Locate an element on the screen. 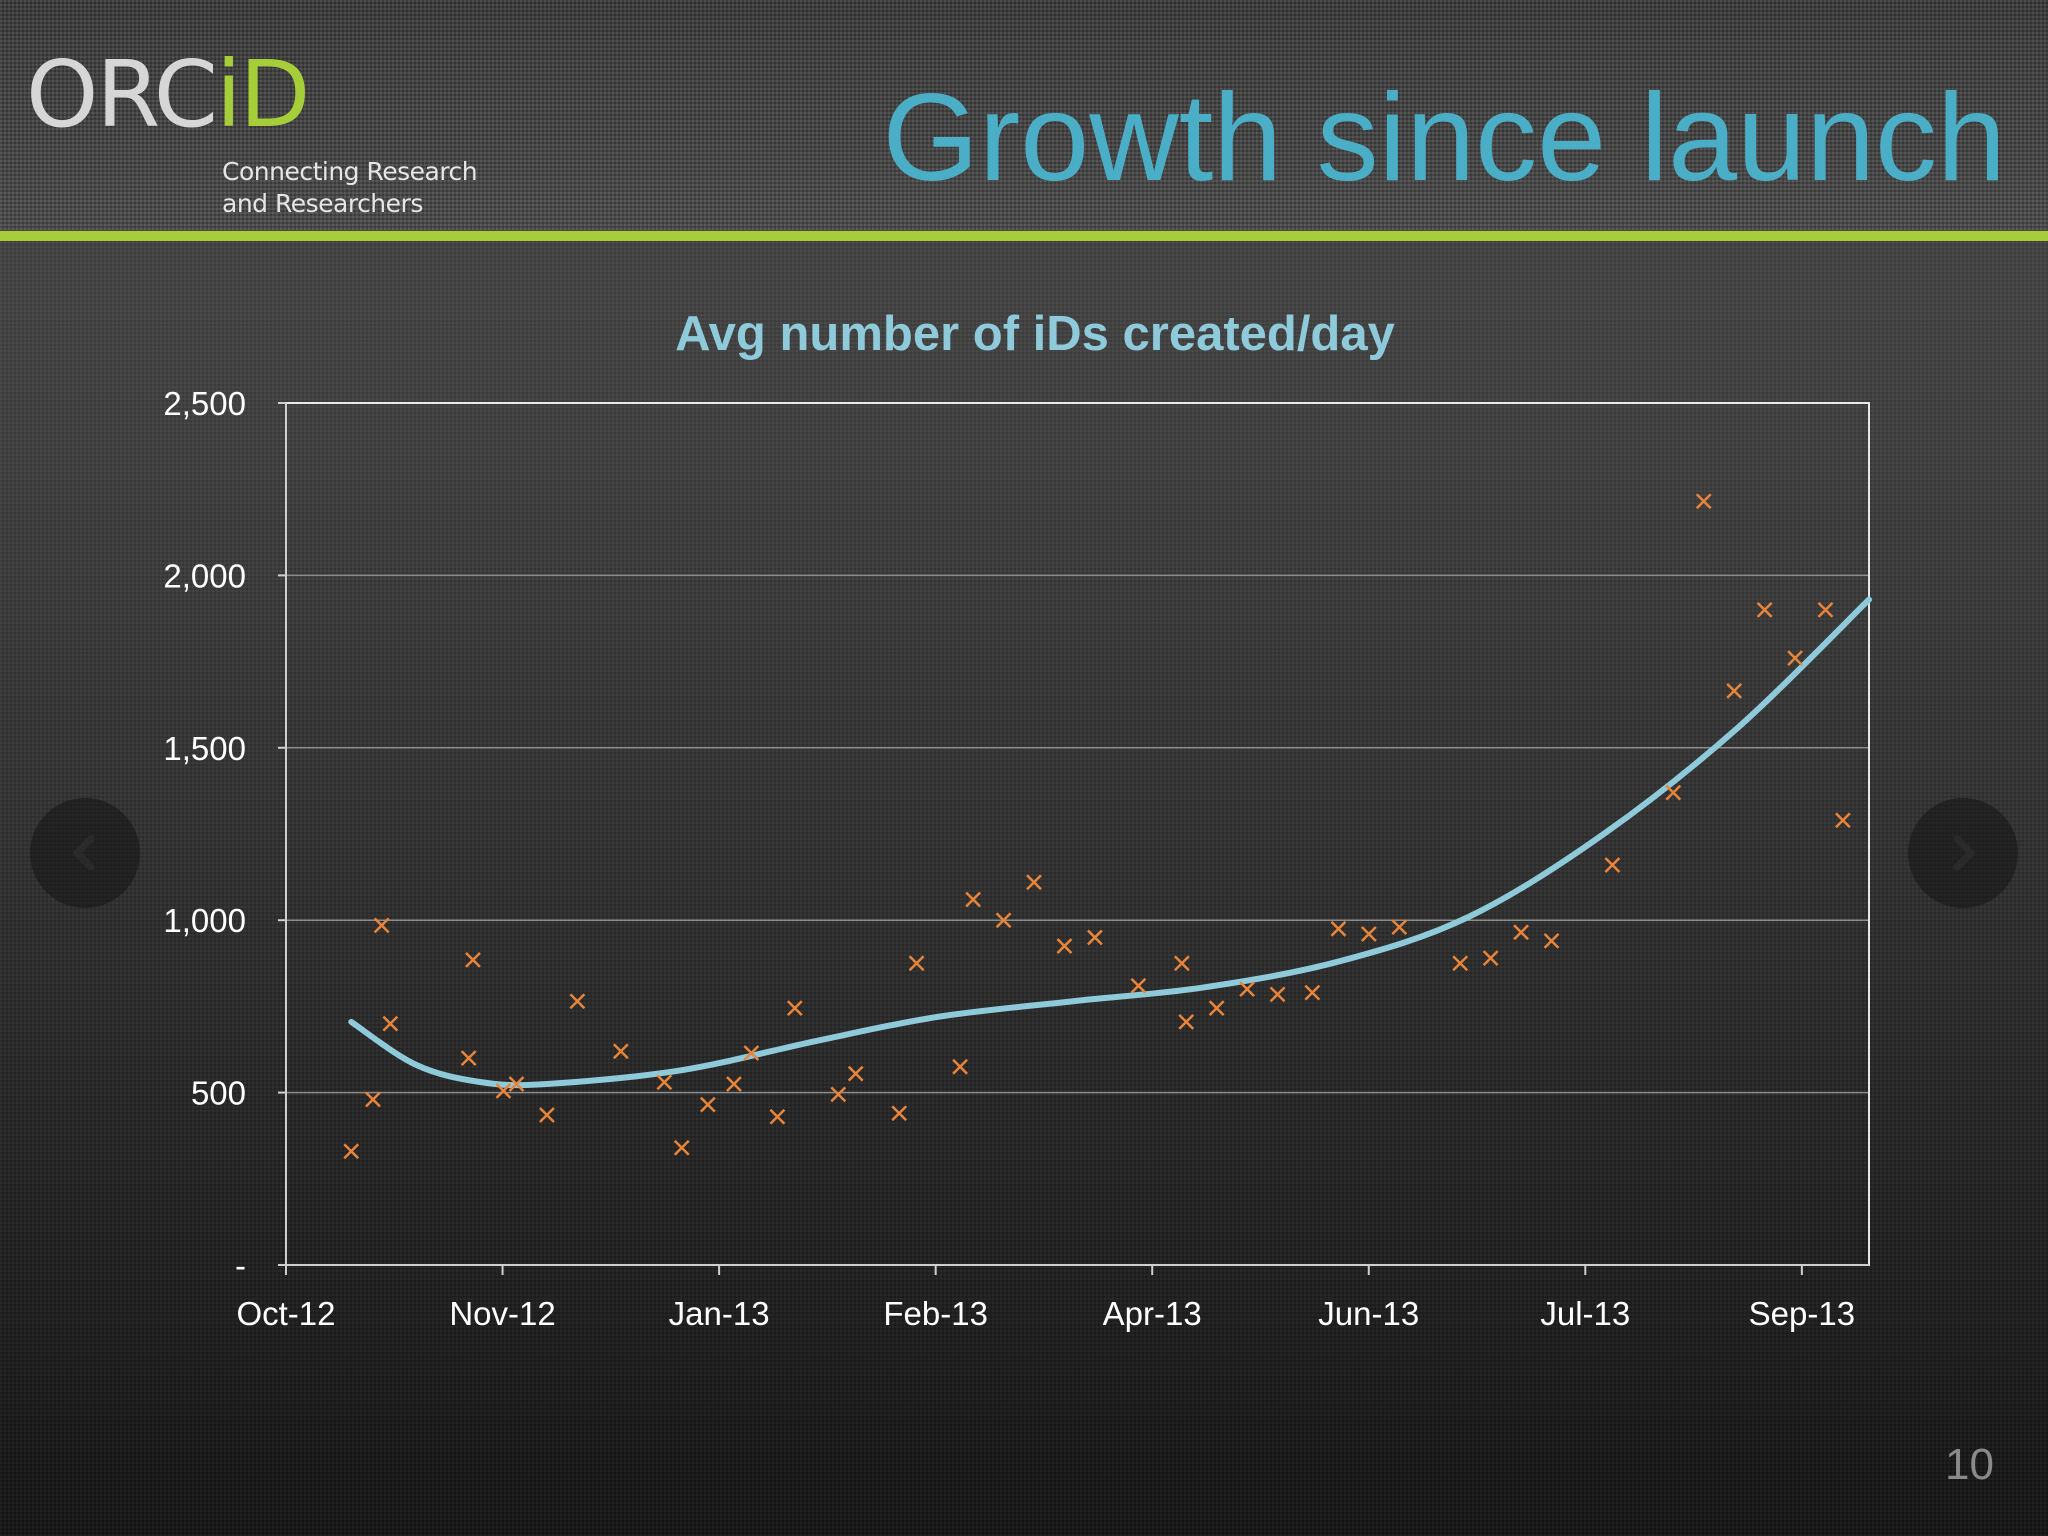 The width and height of the screenshot is (2048, 1536). logo-wordmark-id: iD is located at coordinates (263, 94).